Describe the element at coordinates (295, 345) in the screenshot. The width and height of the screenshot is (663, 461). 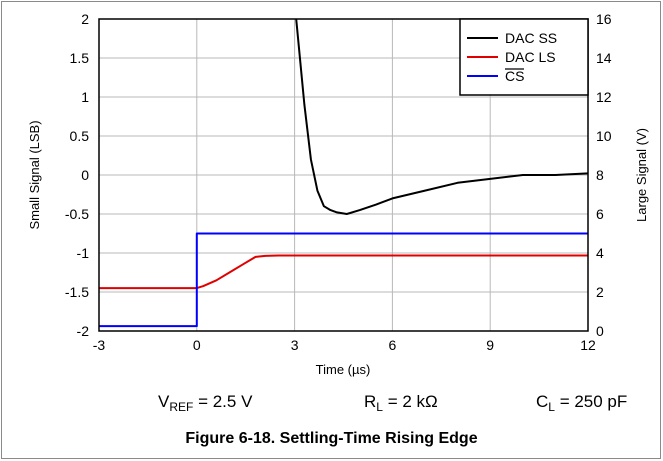
I see `x-tick-label: 3` at that location.